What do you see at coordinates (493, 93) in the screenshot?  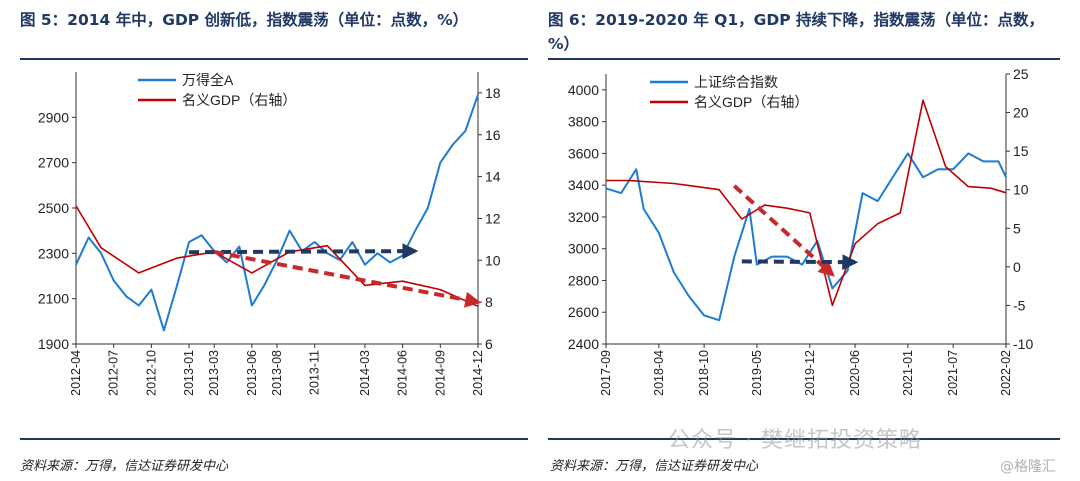 I see `left-right-tick-label: 18` at bounding box center [493, 93].